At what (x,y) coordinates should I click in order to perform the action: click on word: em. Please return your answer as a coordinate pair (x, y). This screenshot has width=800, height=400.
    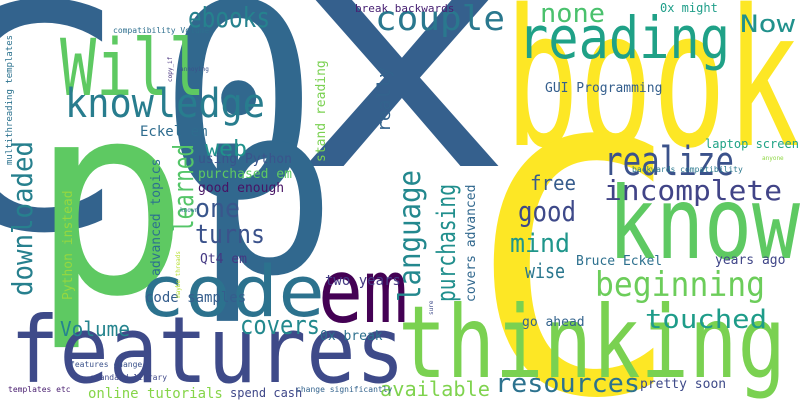
    Looking at the image, I should click on (363, 291).